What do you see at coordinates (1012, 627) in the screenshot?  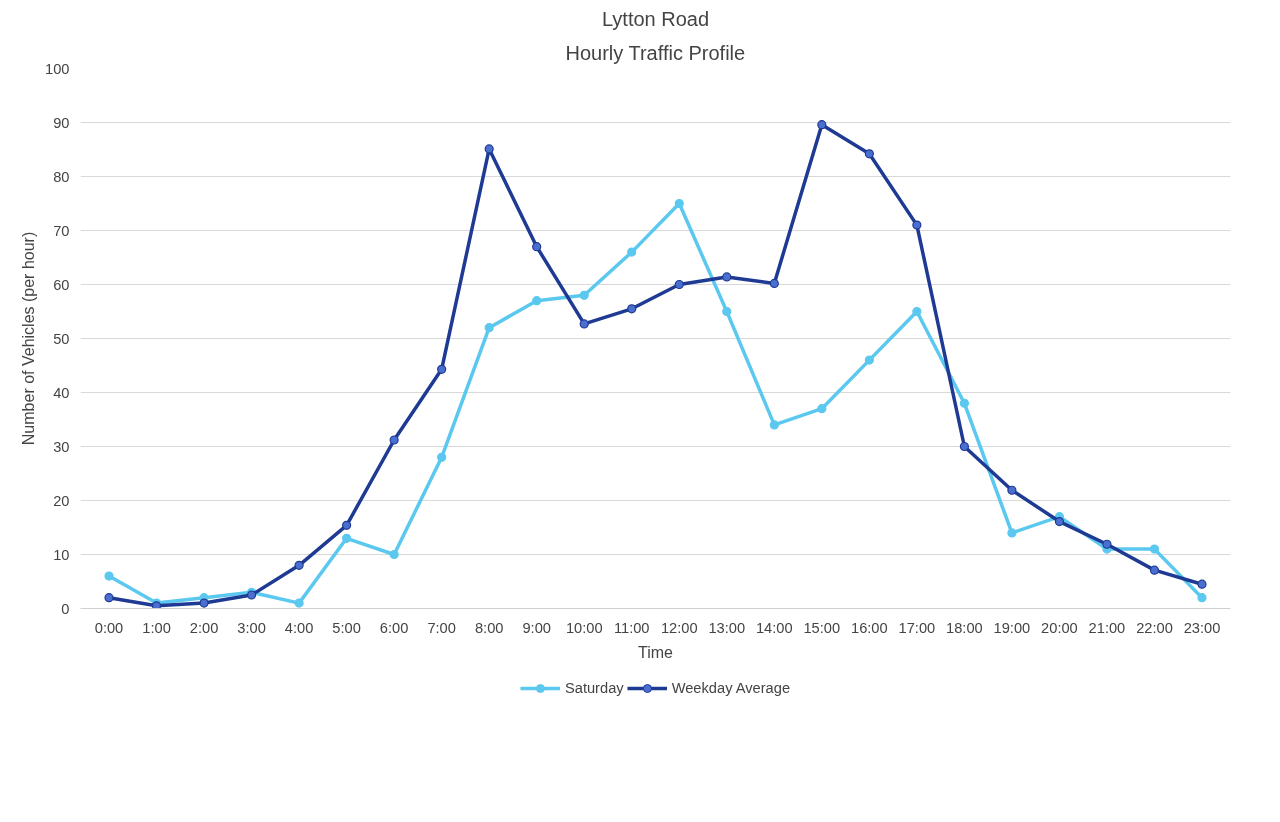 I see `x-tick-label: 19:00` at bounding box center [1012, 627].